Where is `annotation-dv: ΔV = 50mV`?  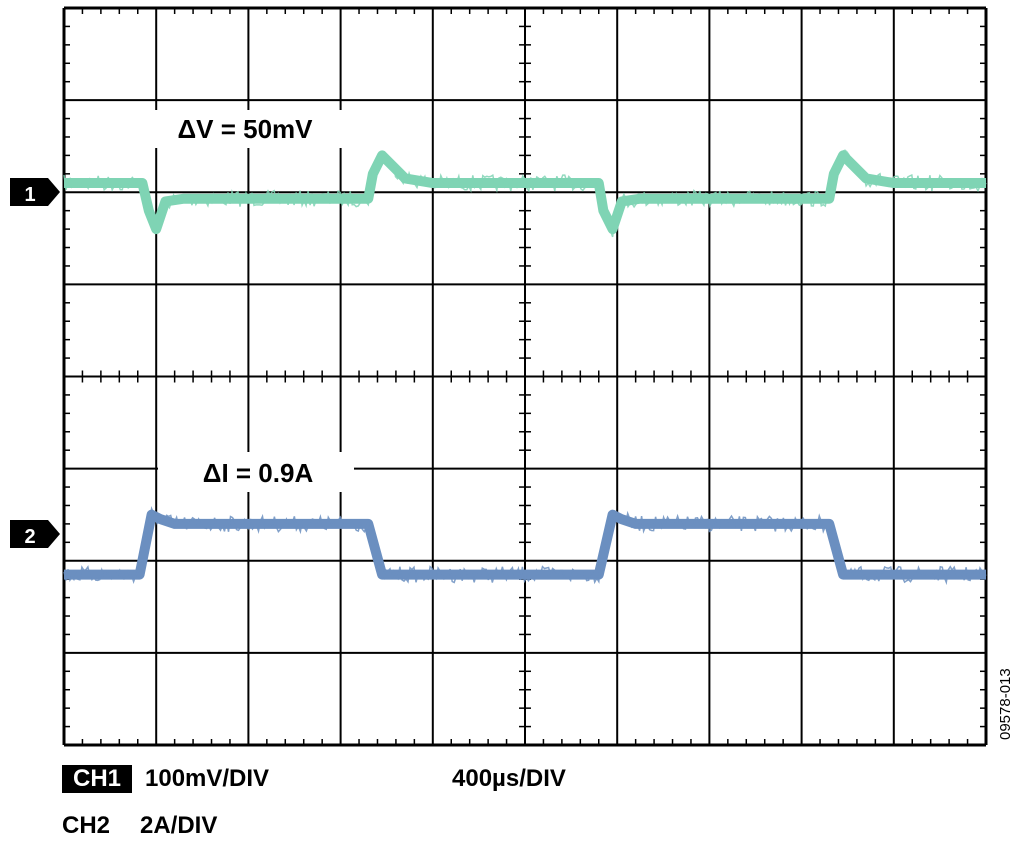 annotation-dv: ΔV = 50mV is located at coordinates (245, 129).